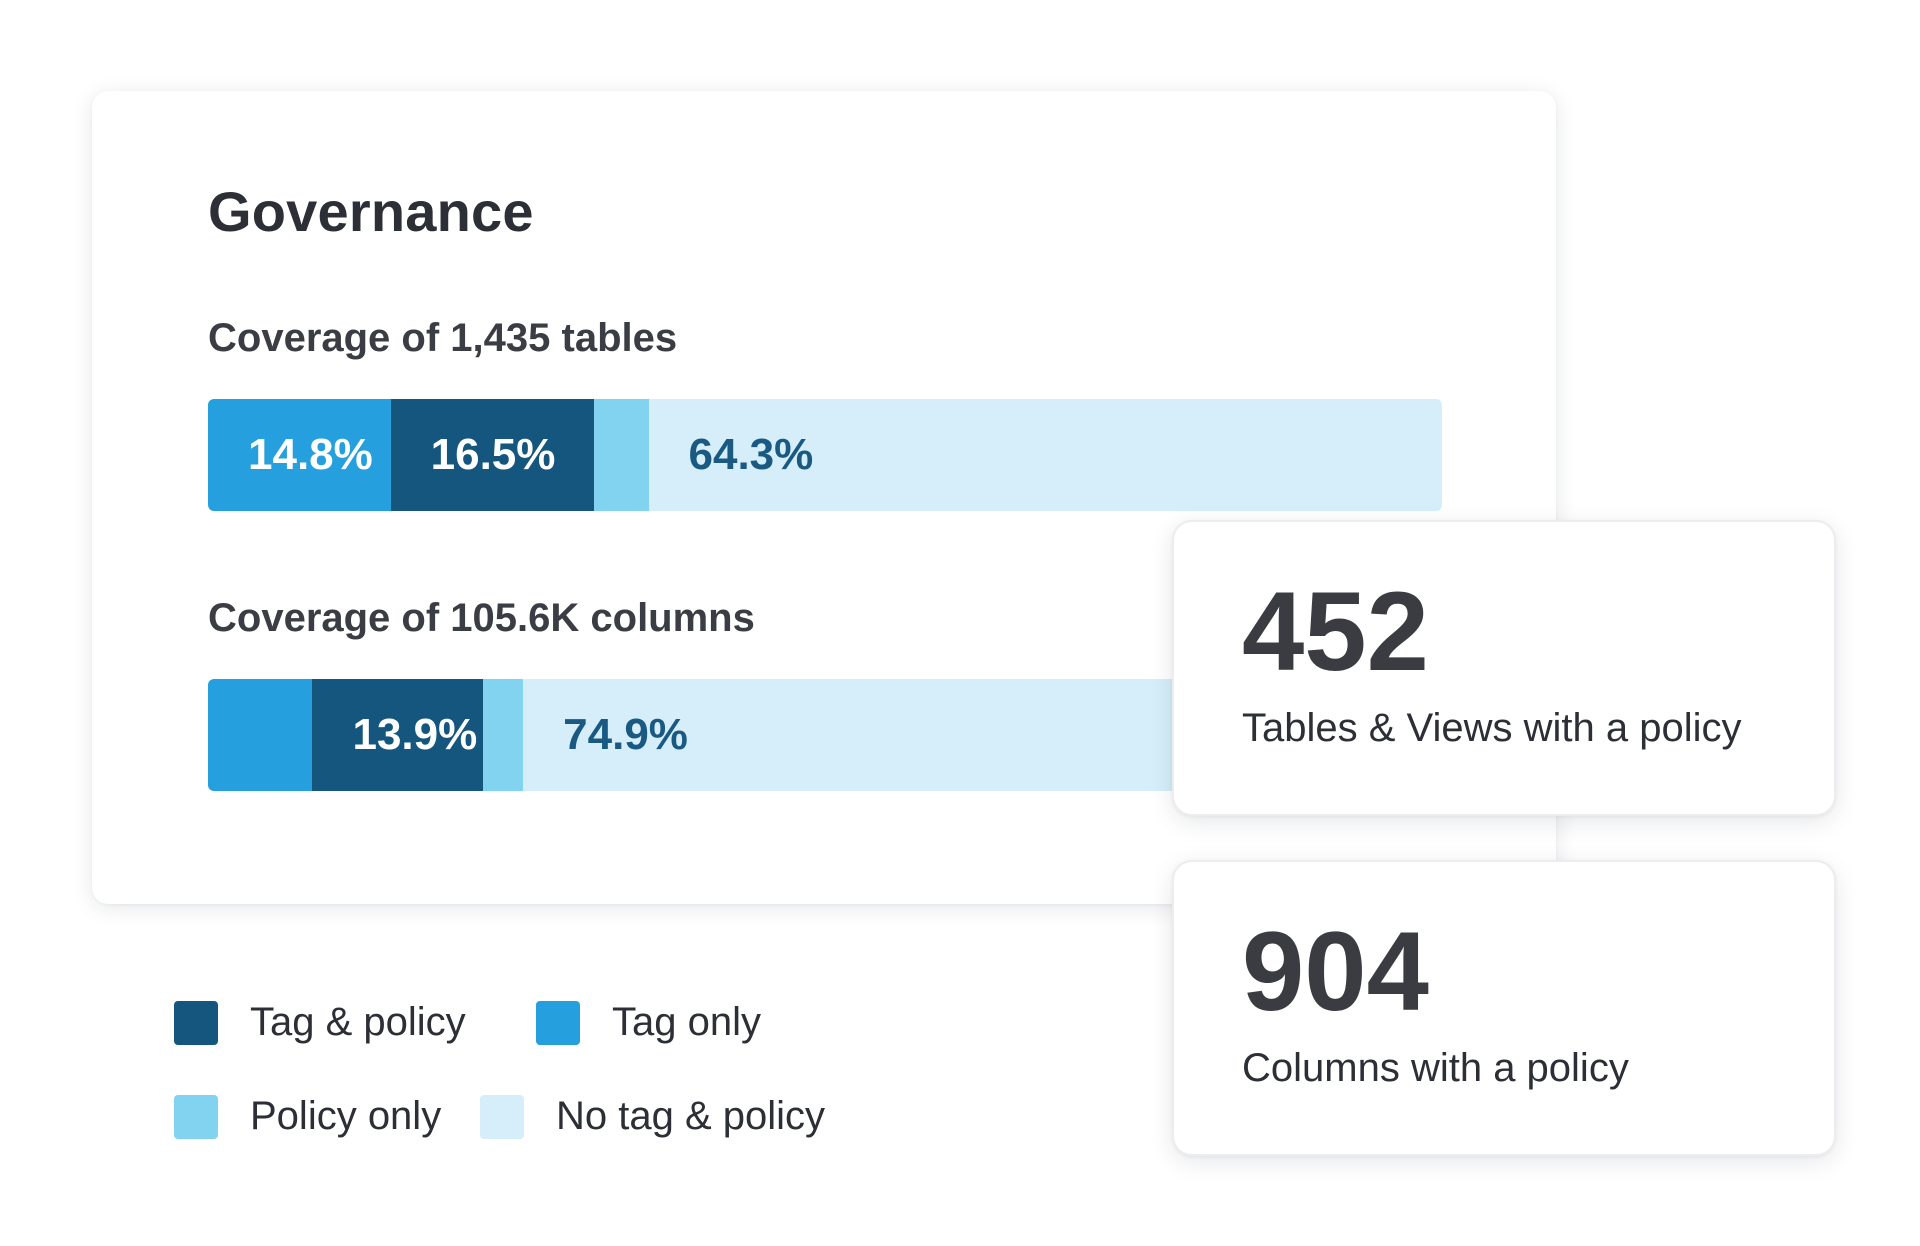  Describe the element at coordinates (260, 735) in the screenshot. I see `bar-segment-tag-only` at that location.